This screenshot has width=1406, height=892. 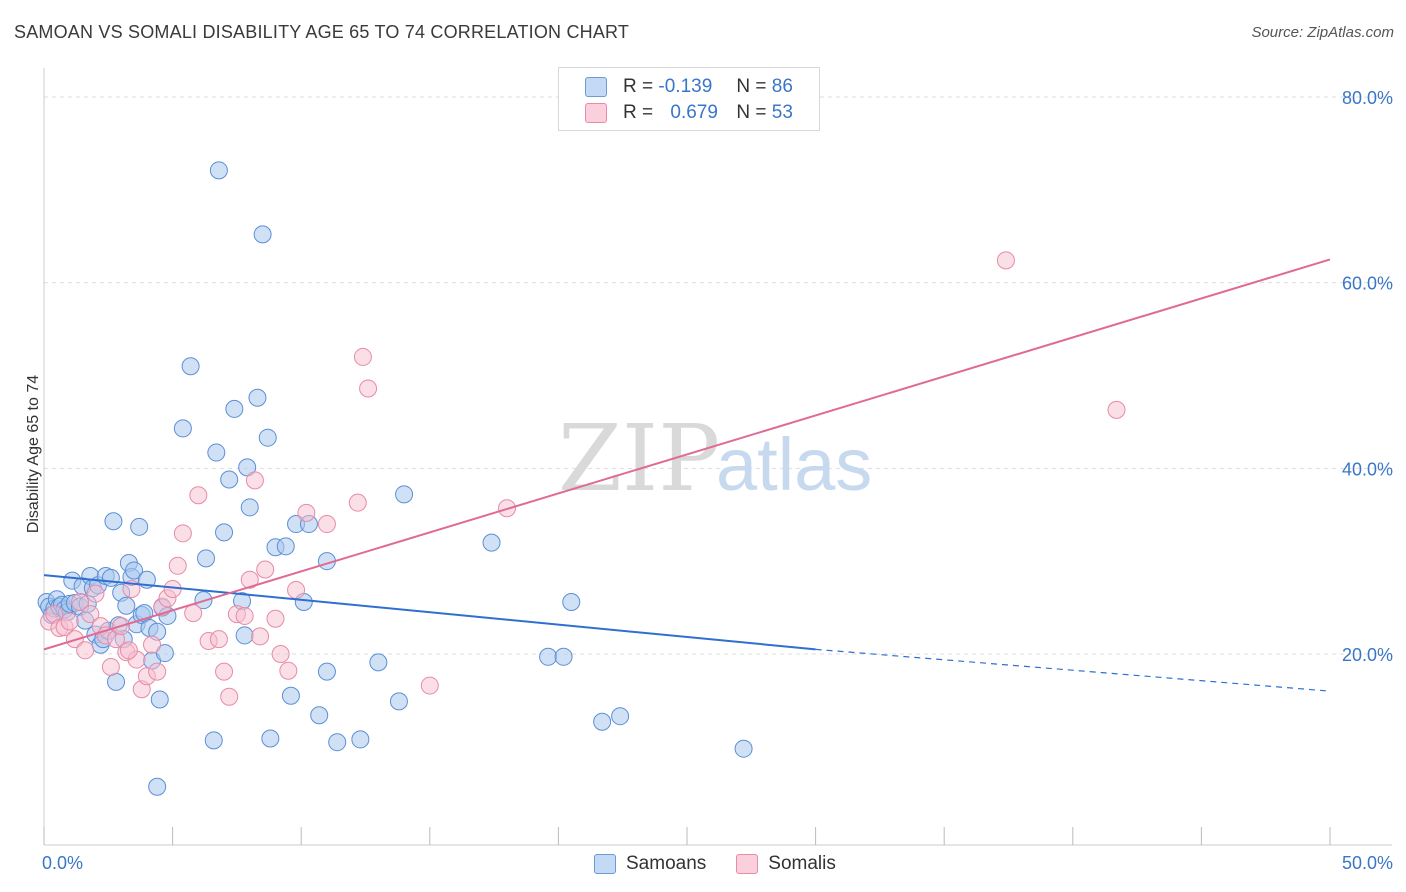 What do you see at coordinates (730, 864) in the screenshot?
I see `series-legend: Samoans Somalis` at bounding box center [730, 864].